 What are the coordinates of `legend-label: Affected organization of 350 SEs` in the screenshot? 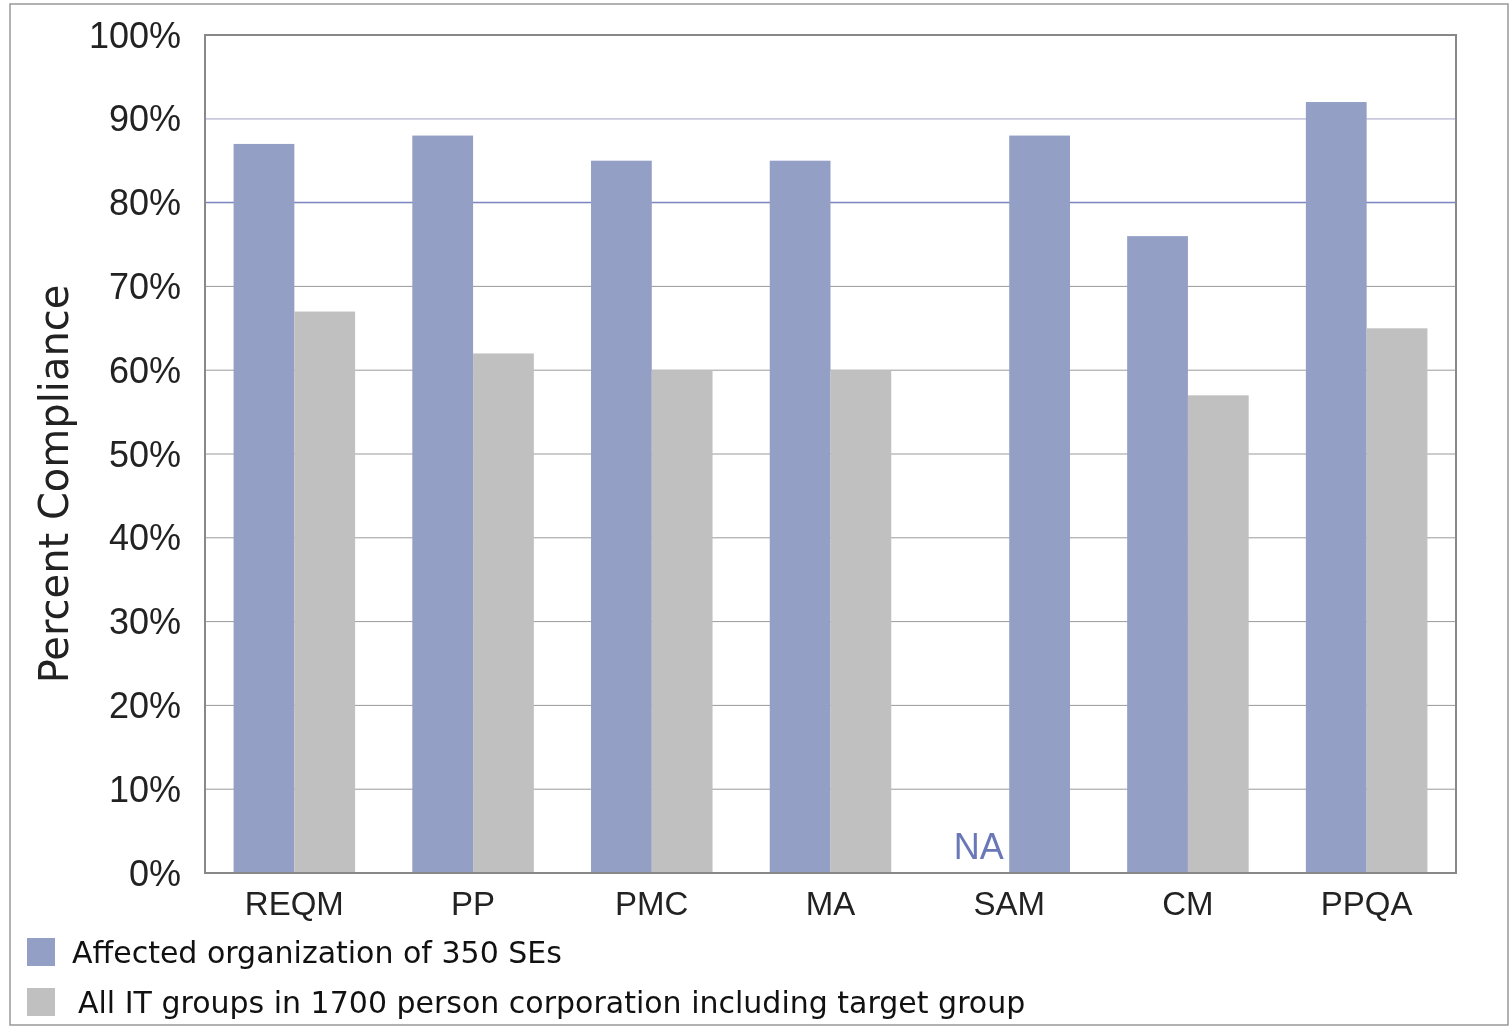 It's located at (317, 952).